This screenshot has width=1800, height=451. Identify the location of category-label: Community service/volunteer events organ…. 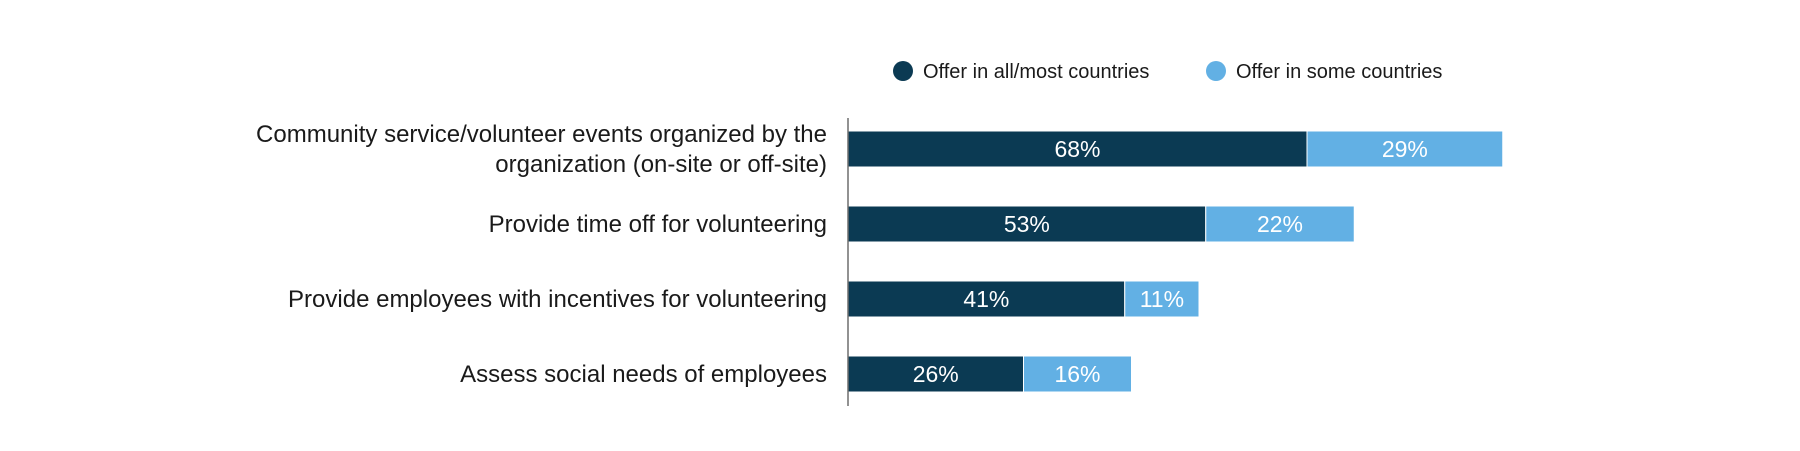
(541, 134).